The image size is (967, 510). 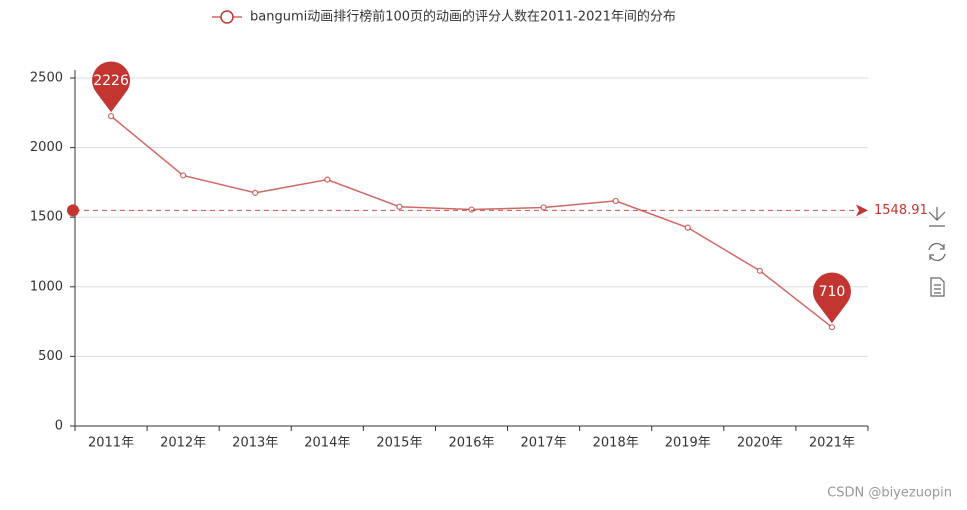 I want to click on watermark: CSDN @biyezuopin, so click(x=889, y=493).